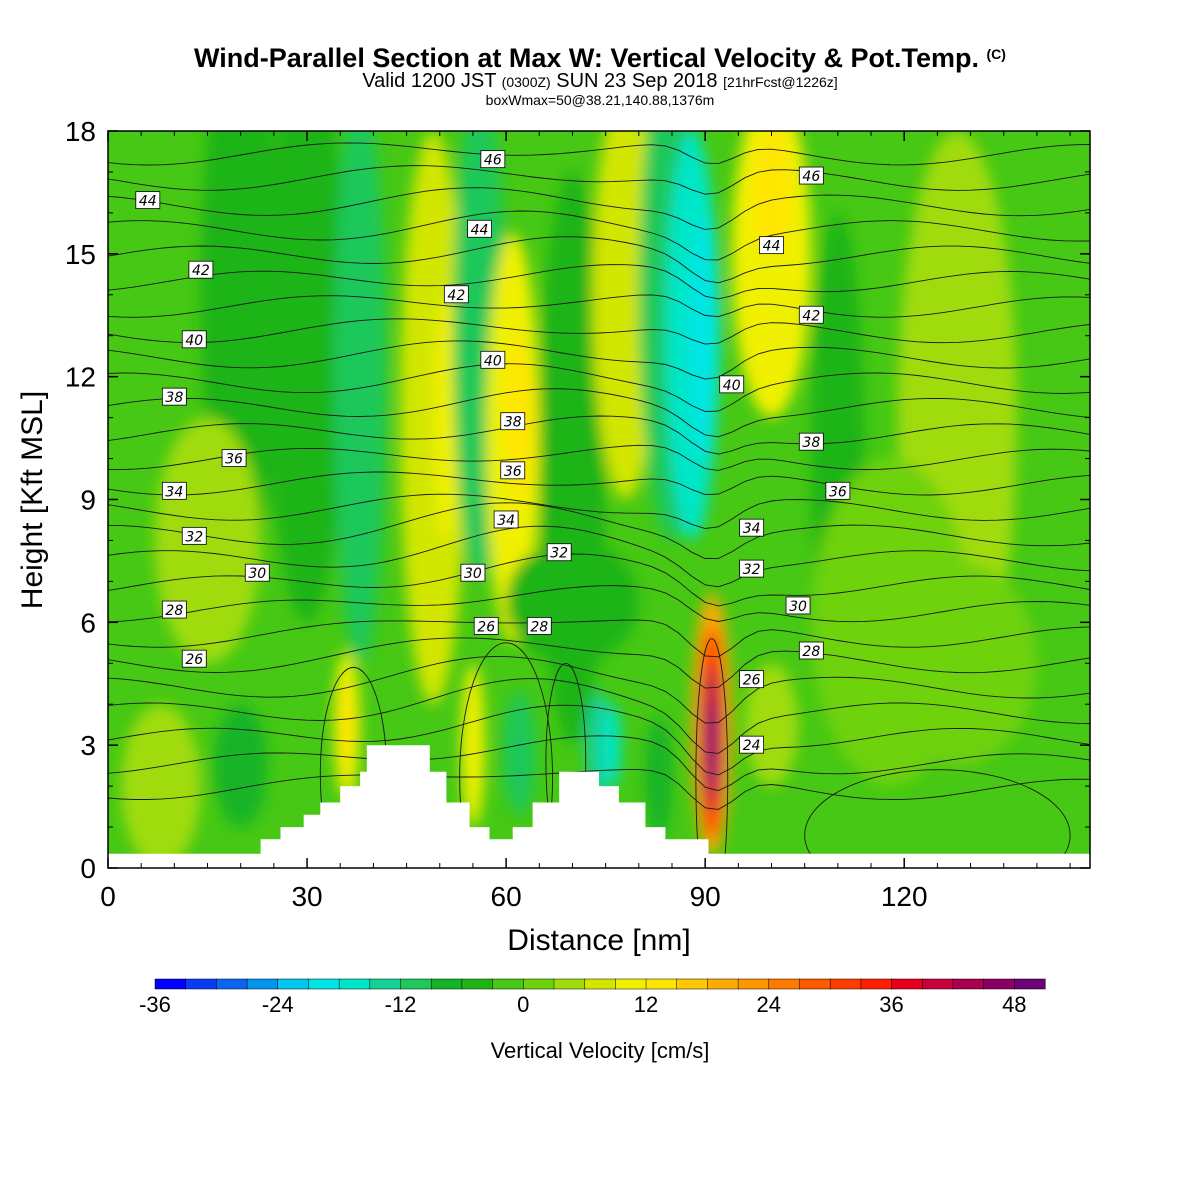 The width and height of the screenshot is (1200, 1200). What do you see at coordinates (88, 745) in the screenshot?
I see `y-tick-label: 3` at bounding box center [88, 745].